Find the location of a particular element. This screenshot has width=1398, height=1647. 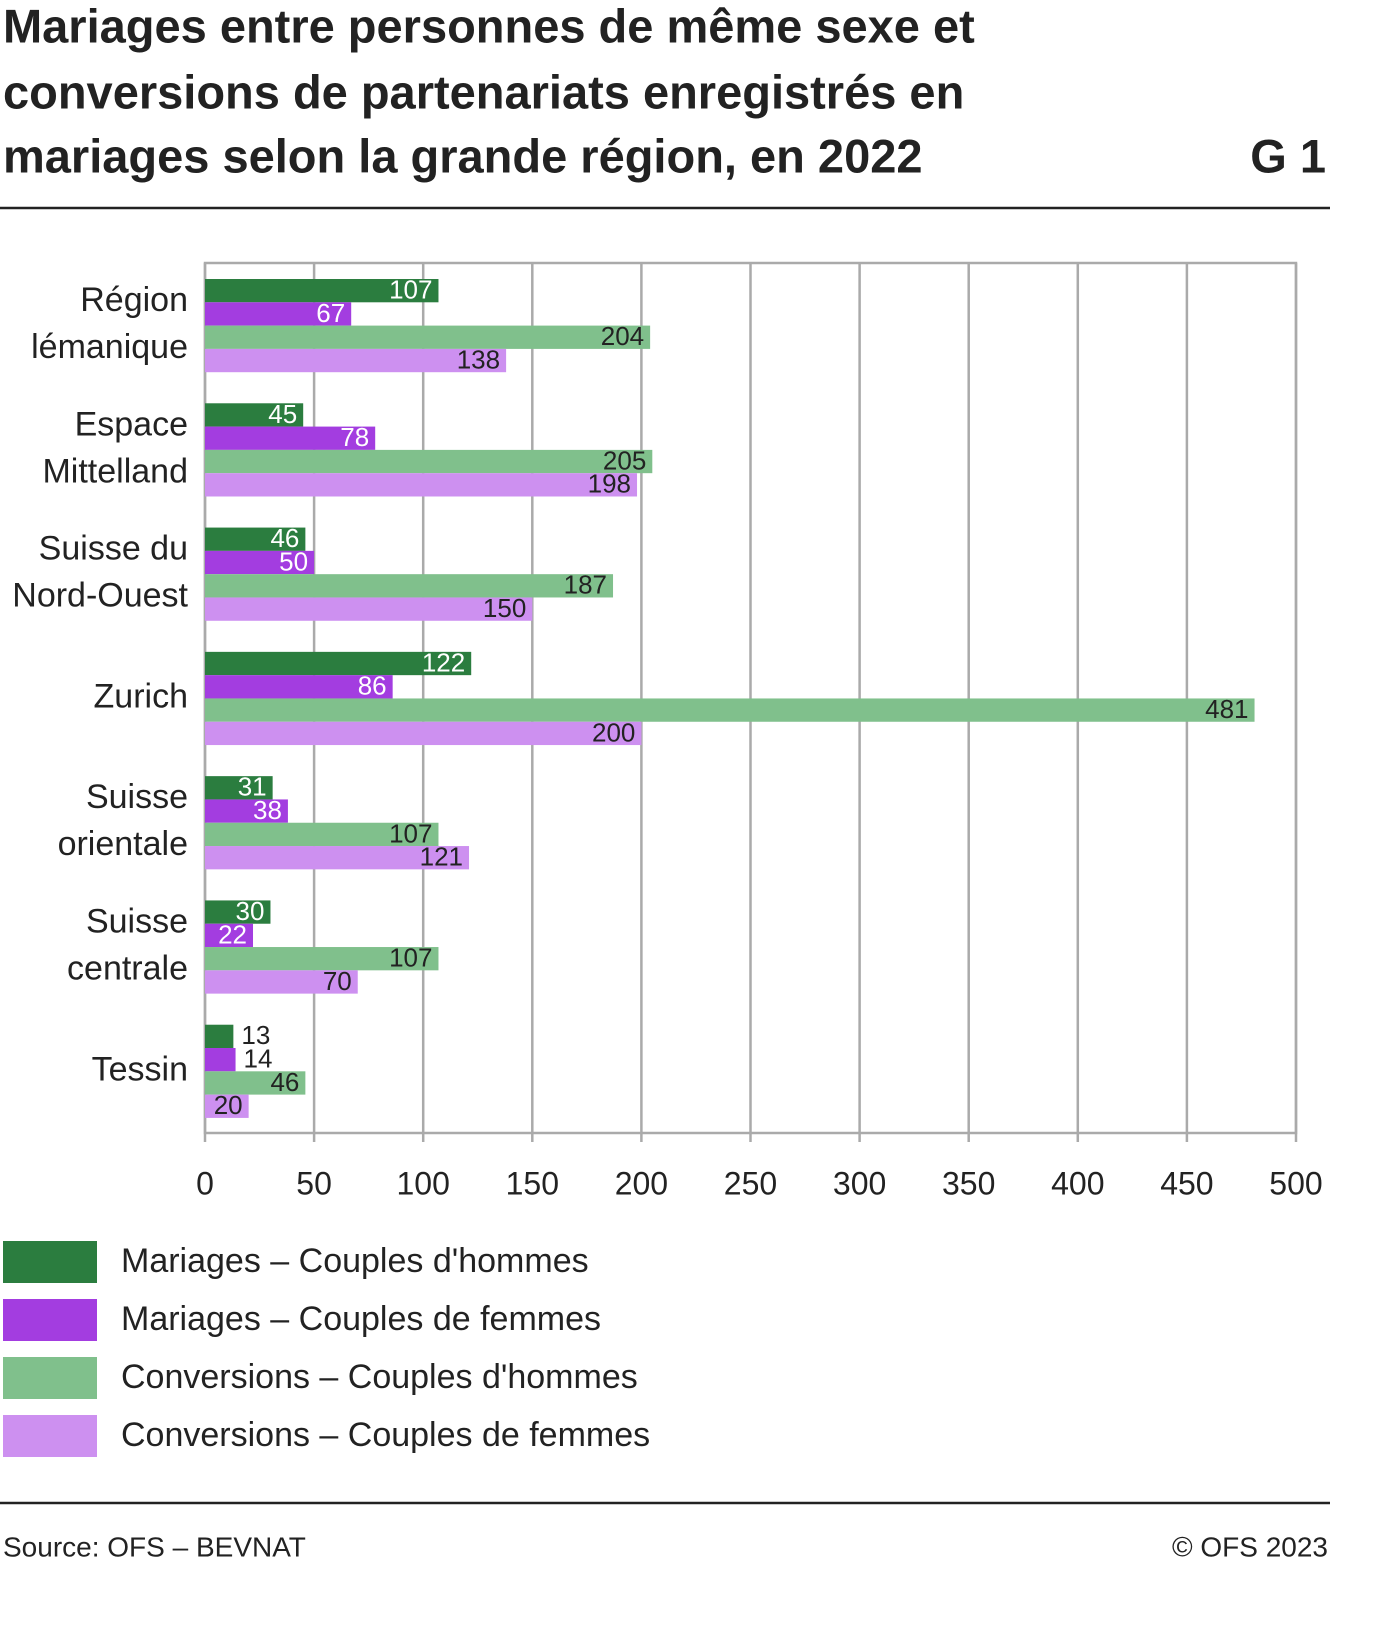

y-tick-label: Espace is located at coordinates (131, 424).